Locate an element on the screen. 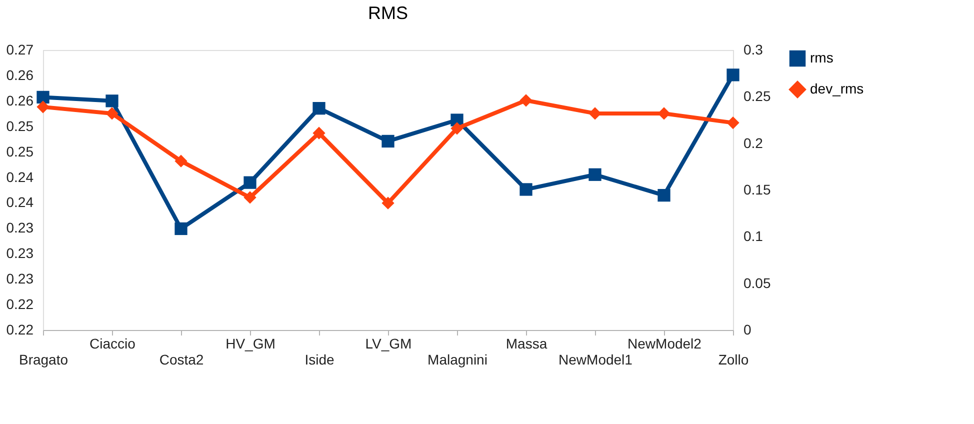 The height and width of the screenshot is (424, 974). x-tick-label: Bragato is located at coordinates (43, 360).